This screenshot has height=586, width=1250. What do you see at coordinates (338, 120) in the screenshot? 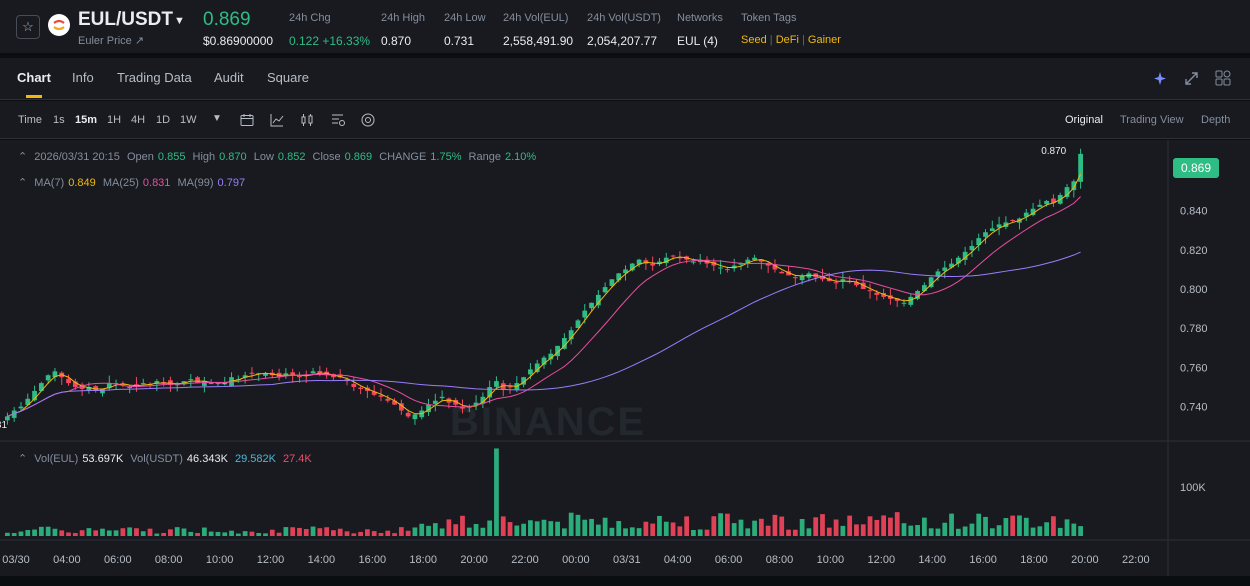
I see `chart-settings-icon` at bounding box center [338, 120].